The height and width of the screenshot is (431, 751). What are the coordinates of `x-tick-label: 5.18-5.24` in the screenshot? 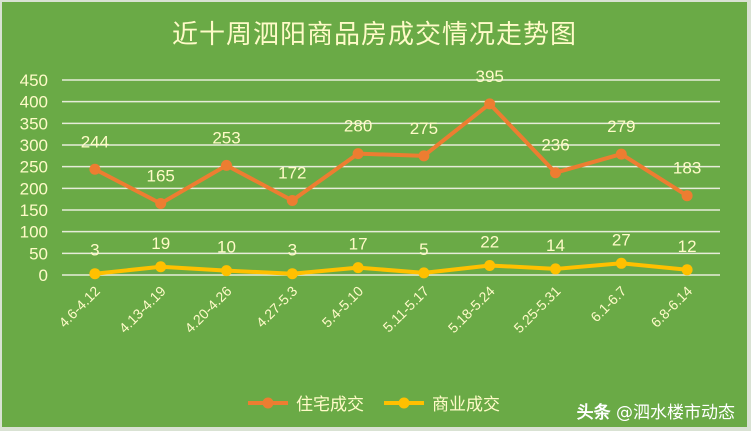 It's located at (471, 309).